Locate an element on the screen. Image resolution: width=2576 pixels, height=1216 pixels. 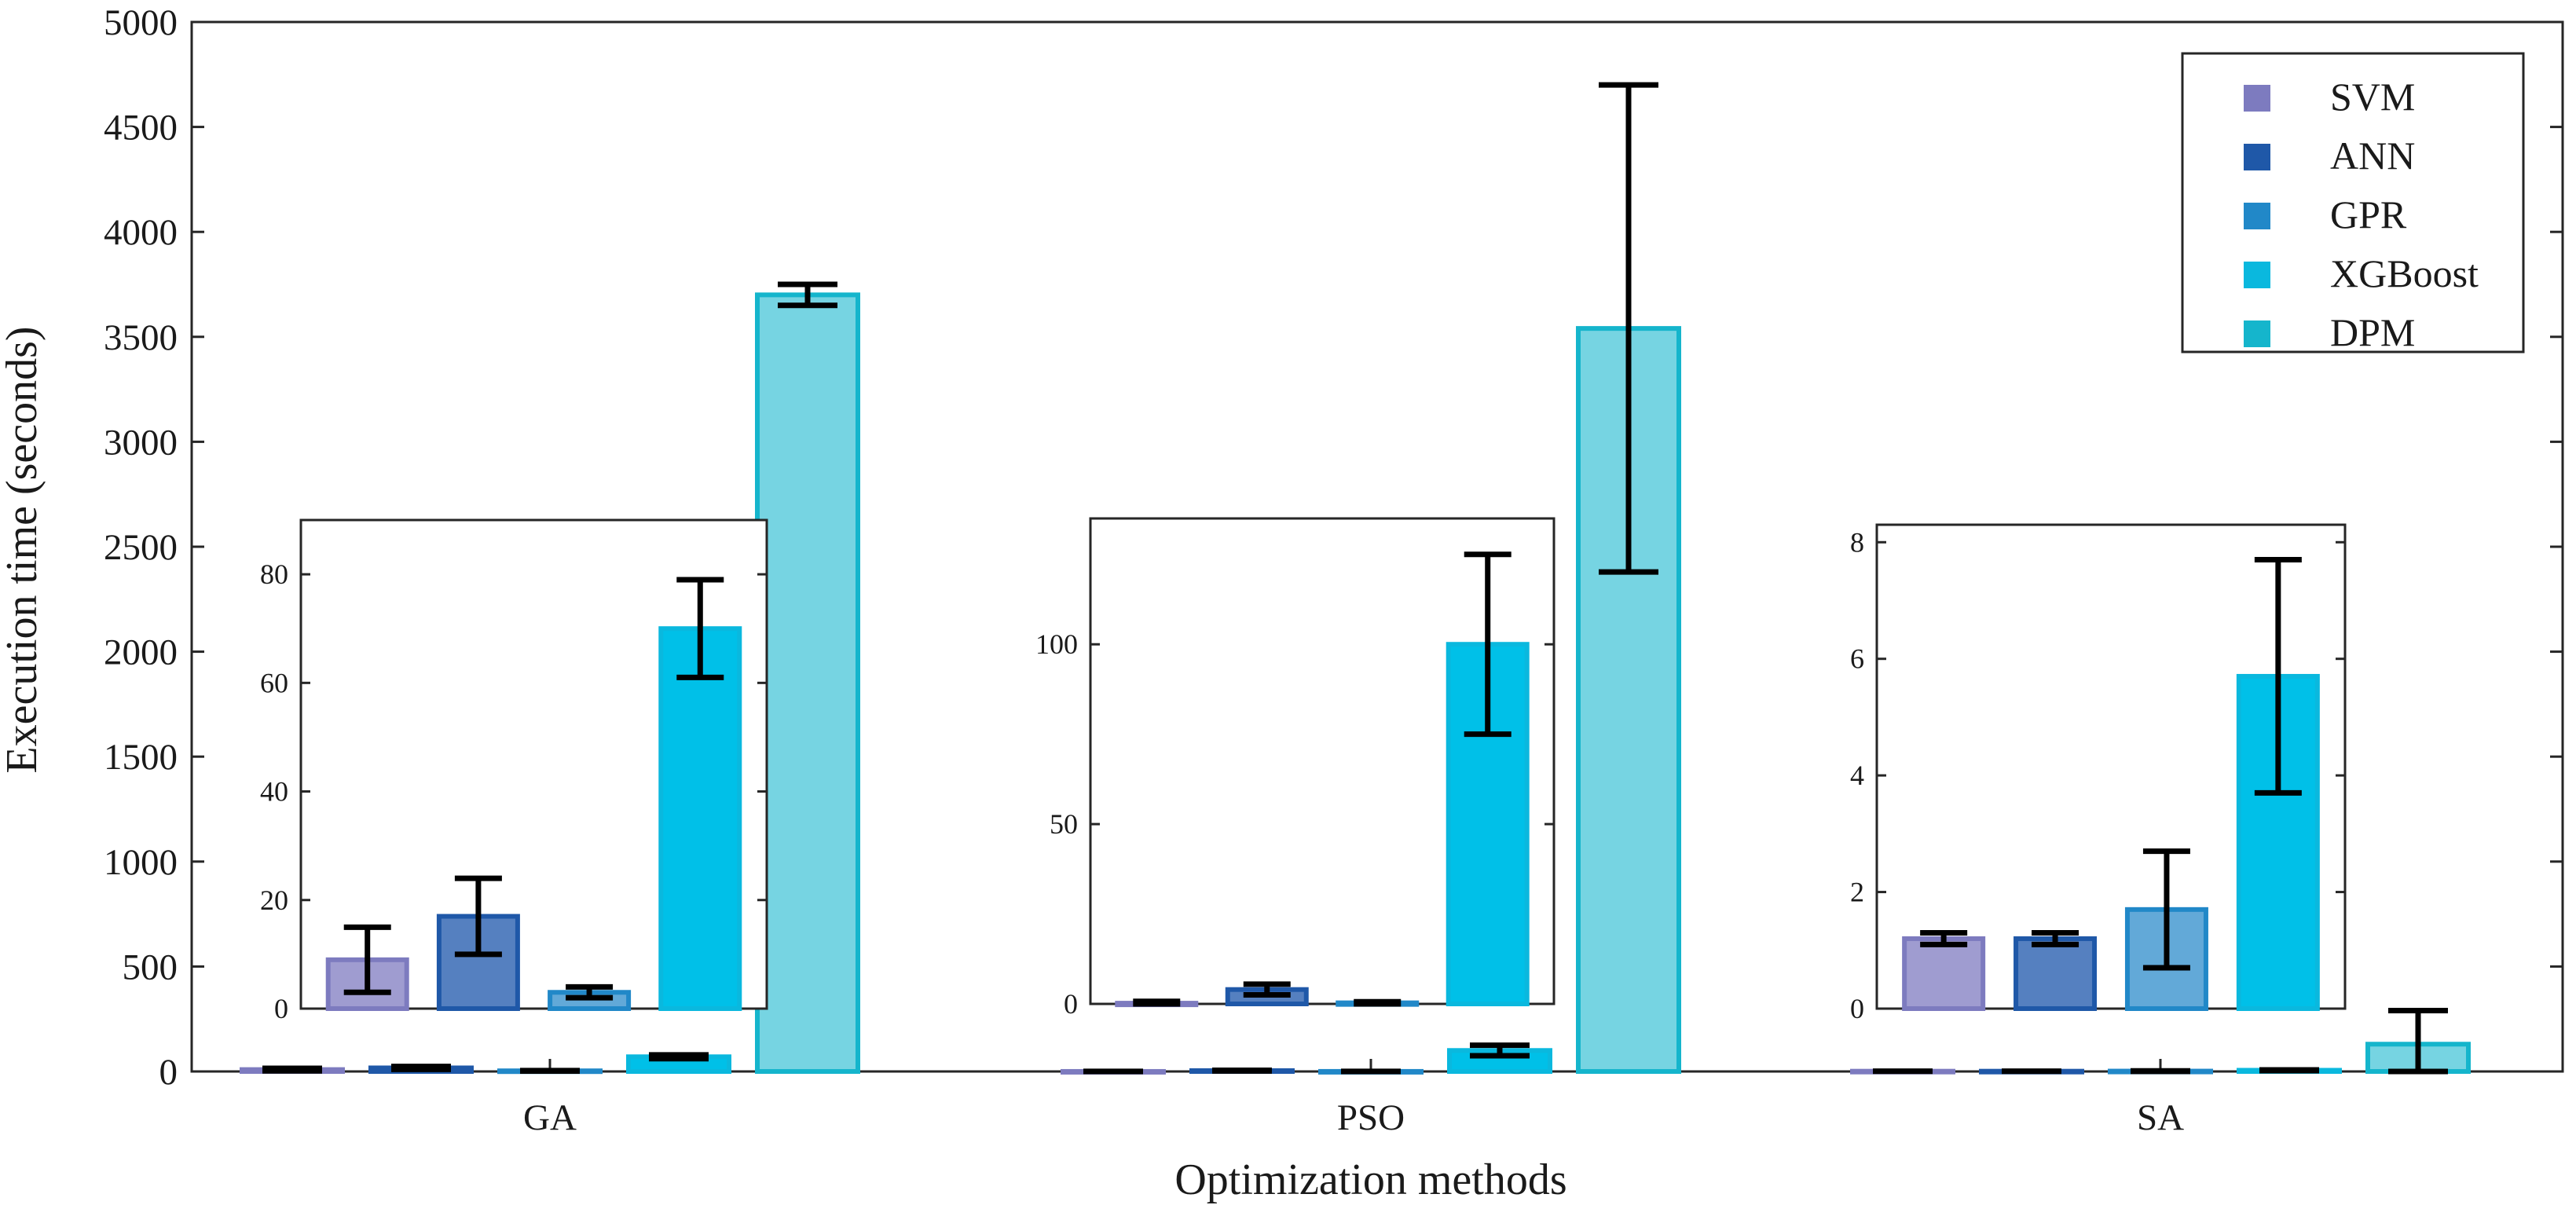
legend: SVM ANN GPR XGBoost DPM is located at coordinates (2353, 203).